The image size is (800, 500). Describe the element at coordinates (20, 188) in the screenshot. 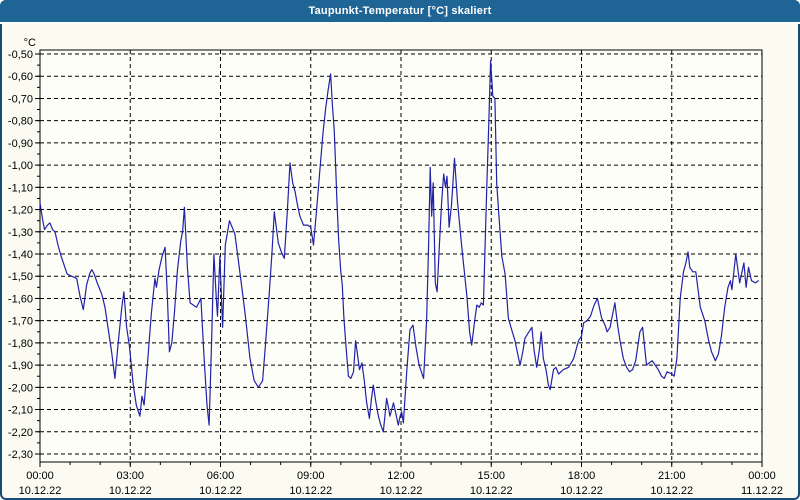

I see `y-axis-label: -1,10` at that location.